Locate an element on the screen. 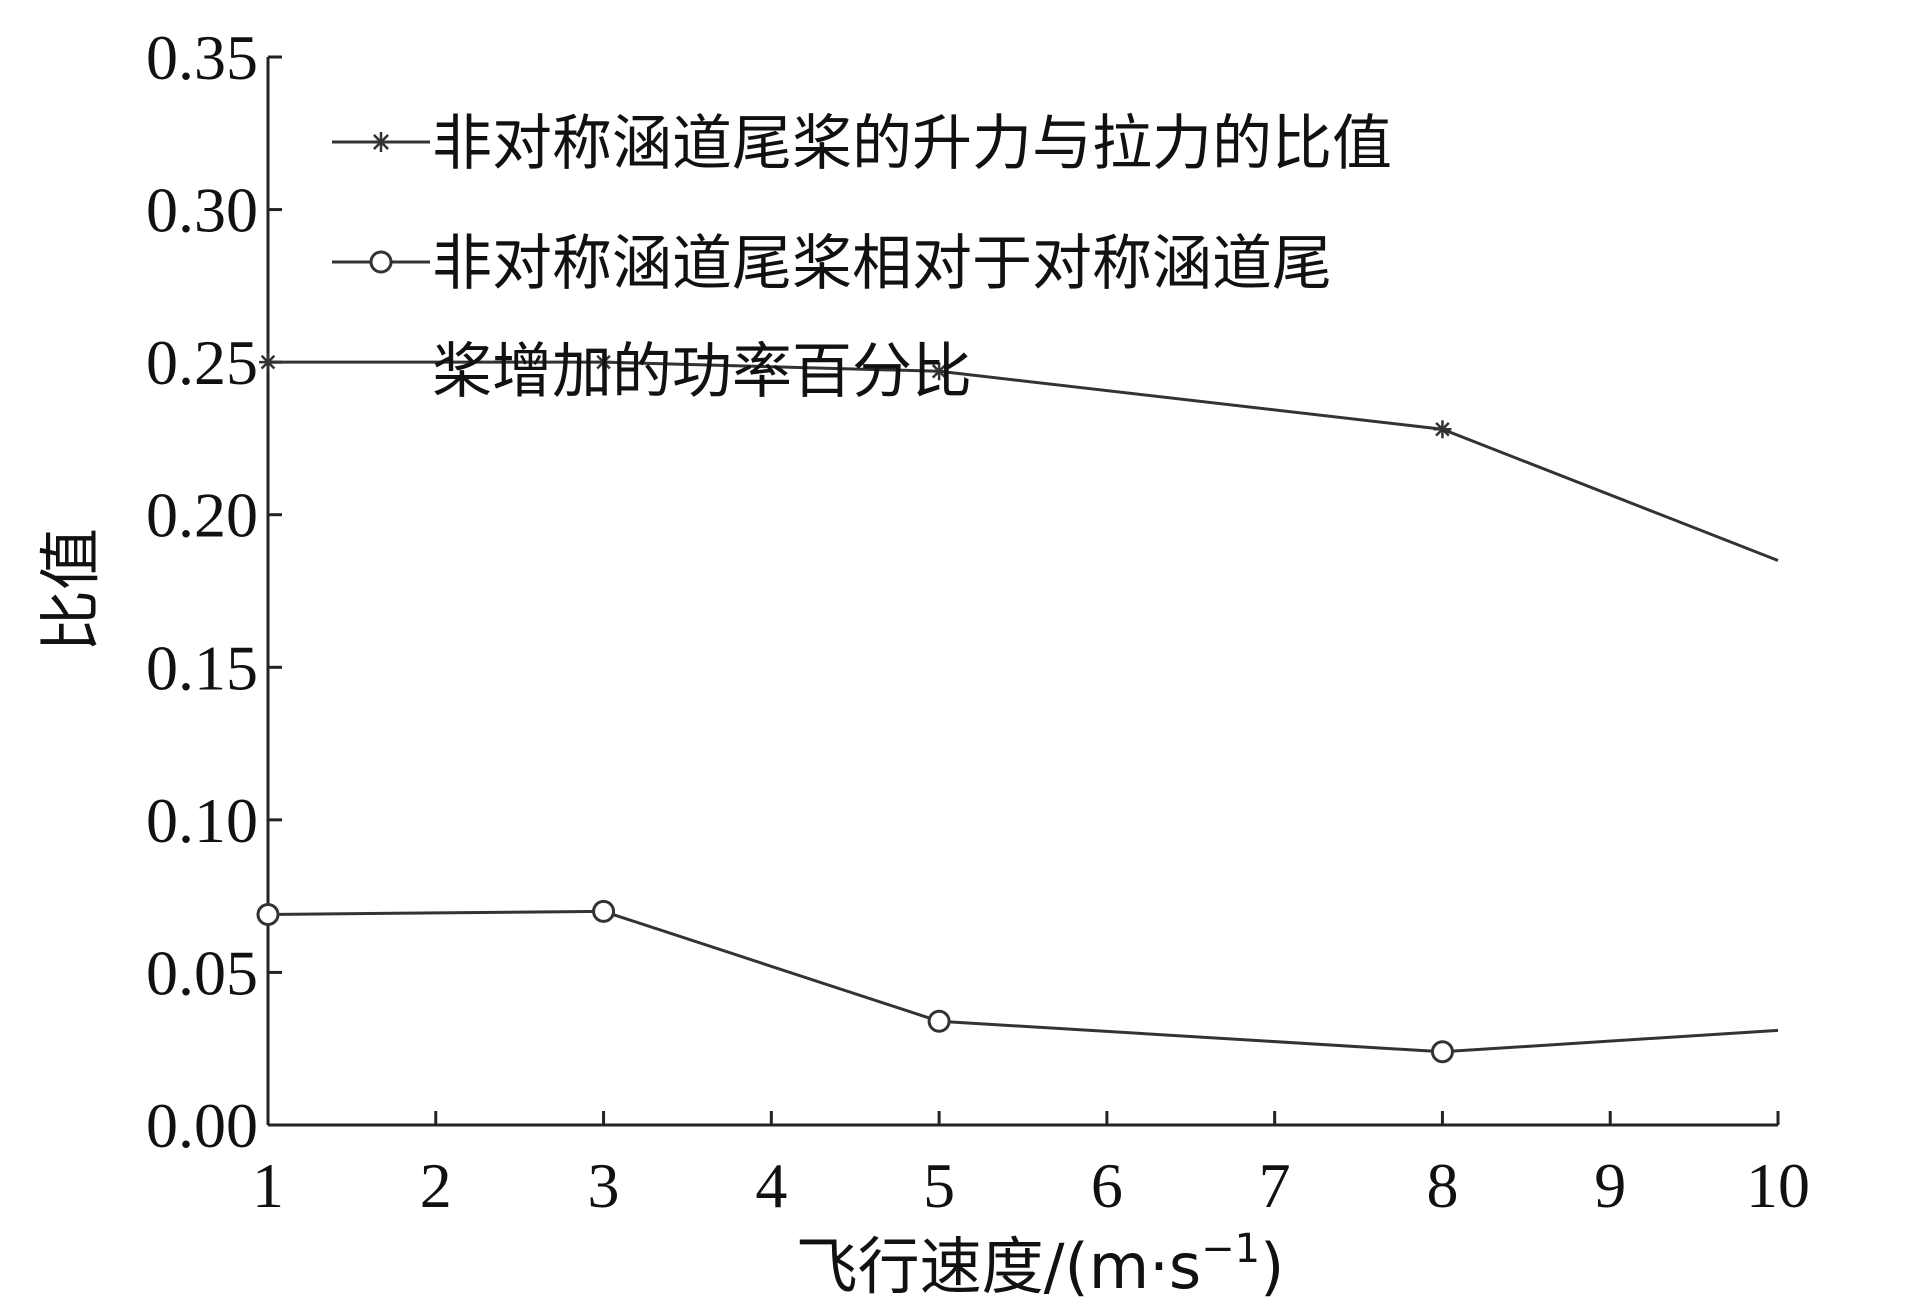 This screenshot has height=1314, width=1917. legend-item-series-1: 非对称涵道尾桨的升力与拉力的比值 is located at coordinates (862, 144).